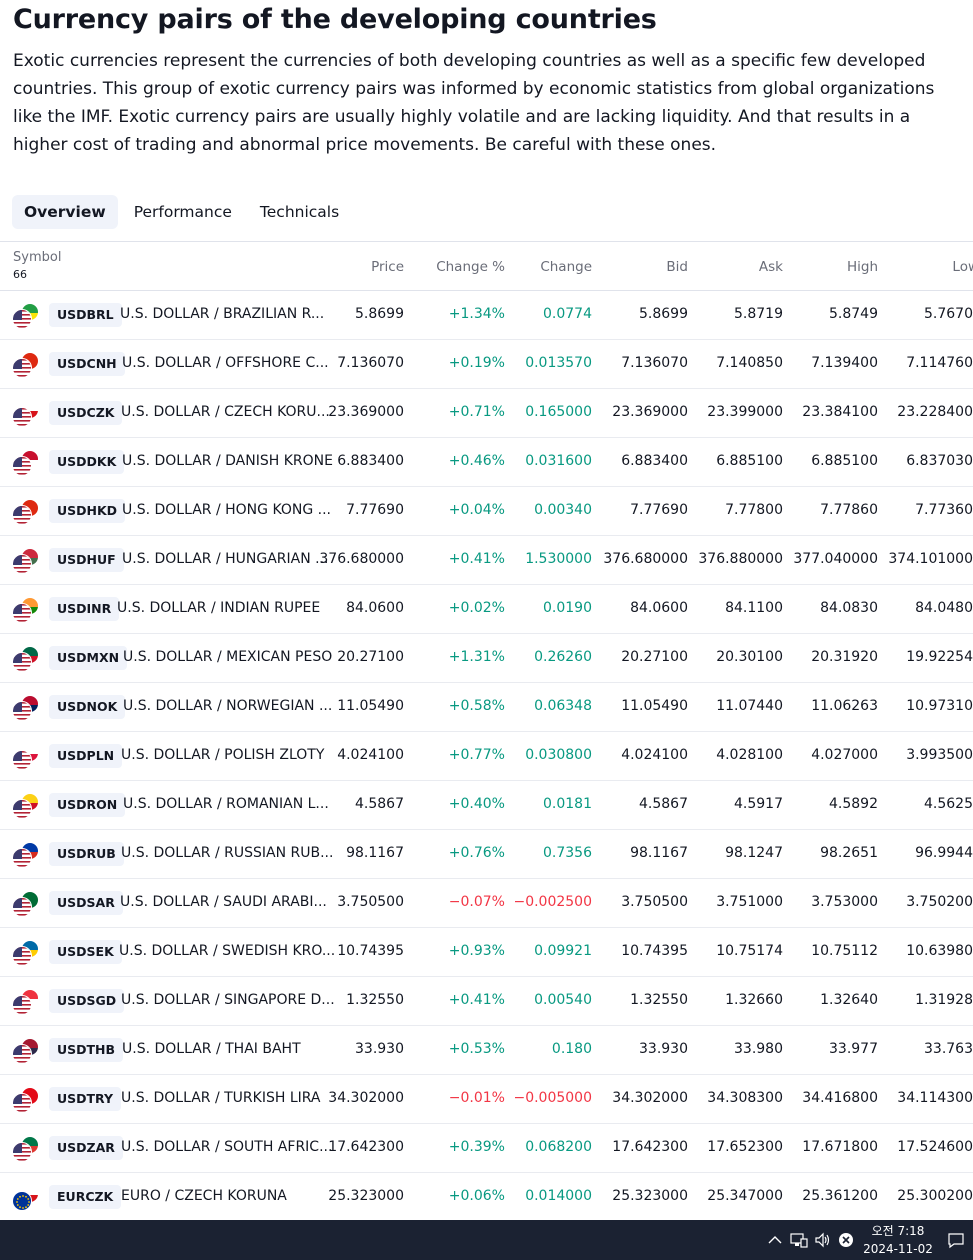  What do you see at coordinates (758, 804) in the screenshot?
I see `ask-cell: 4.5917` at bounding box center [758, 804].